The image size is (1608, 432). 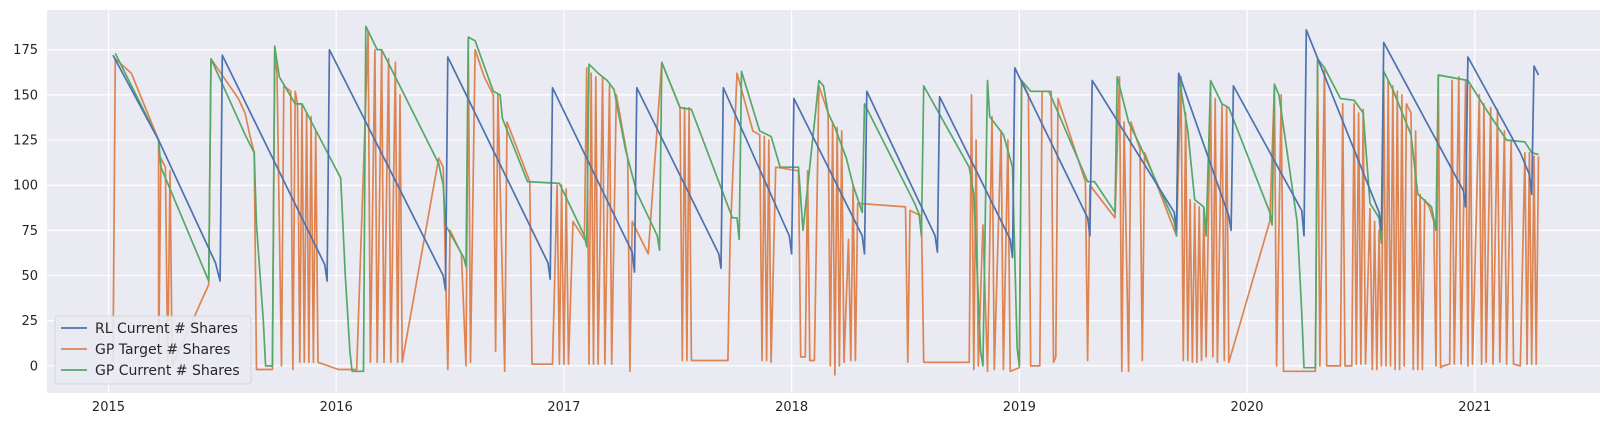 I want to click on legend-box, so click(x=153, y=350).